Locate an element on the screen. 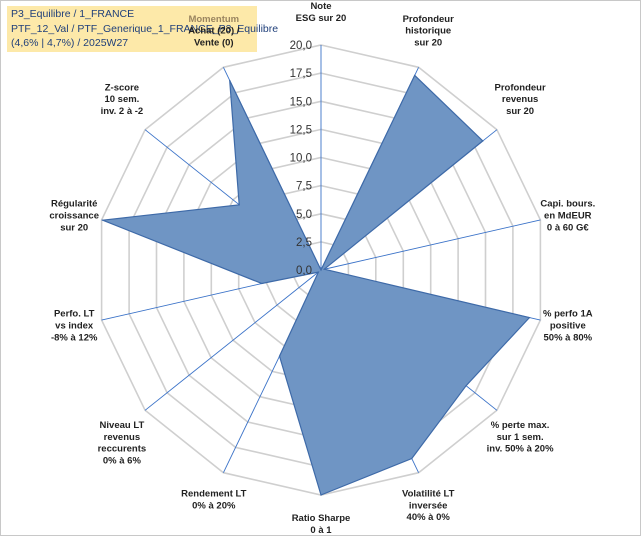 This screenshot has width=641, height=536. category-label-line: 50% à 80% is located at coordinates (568, 337).